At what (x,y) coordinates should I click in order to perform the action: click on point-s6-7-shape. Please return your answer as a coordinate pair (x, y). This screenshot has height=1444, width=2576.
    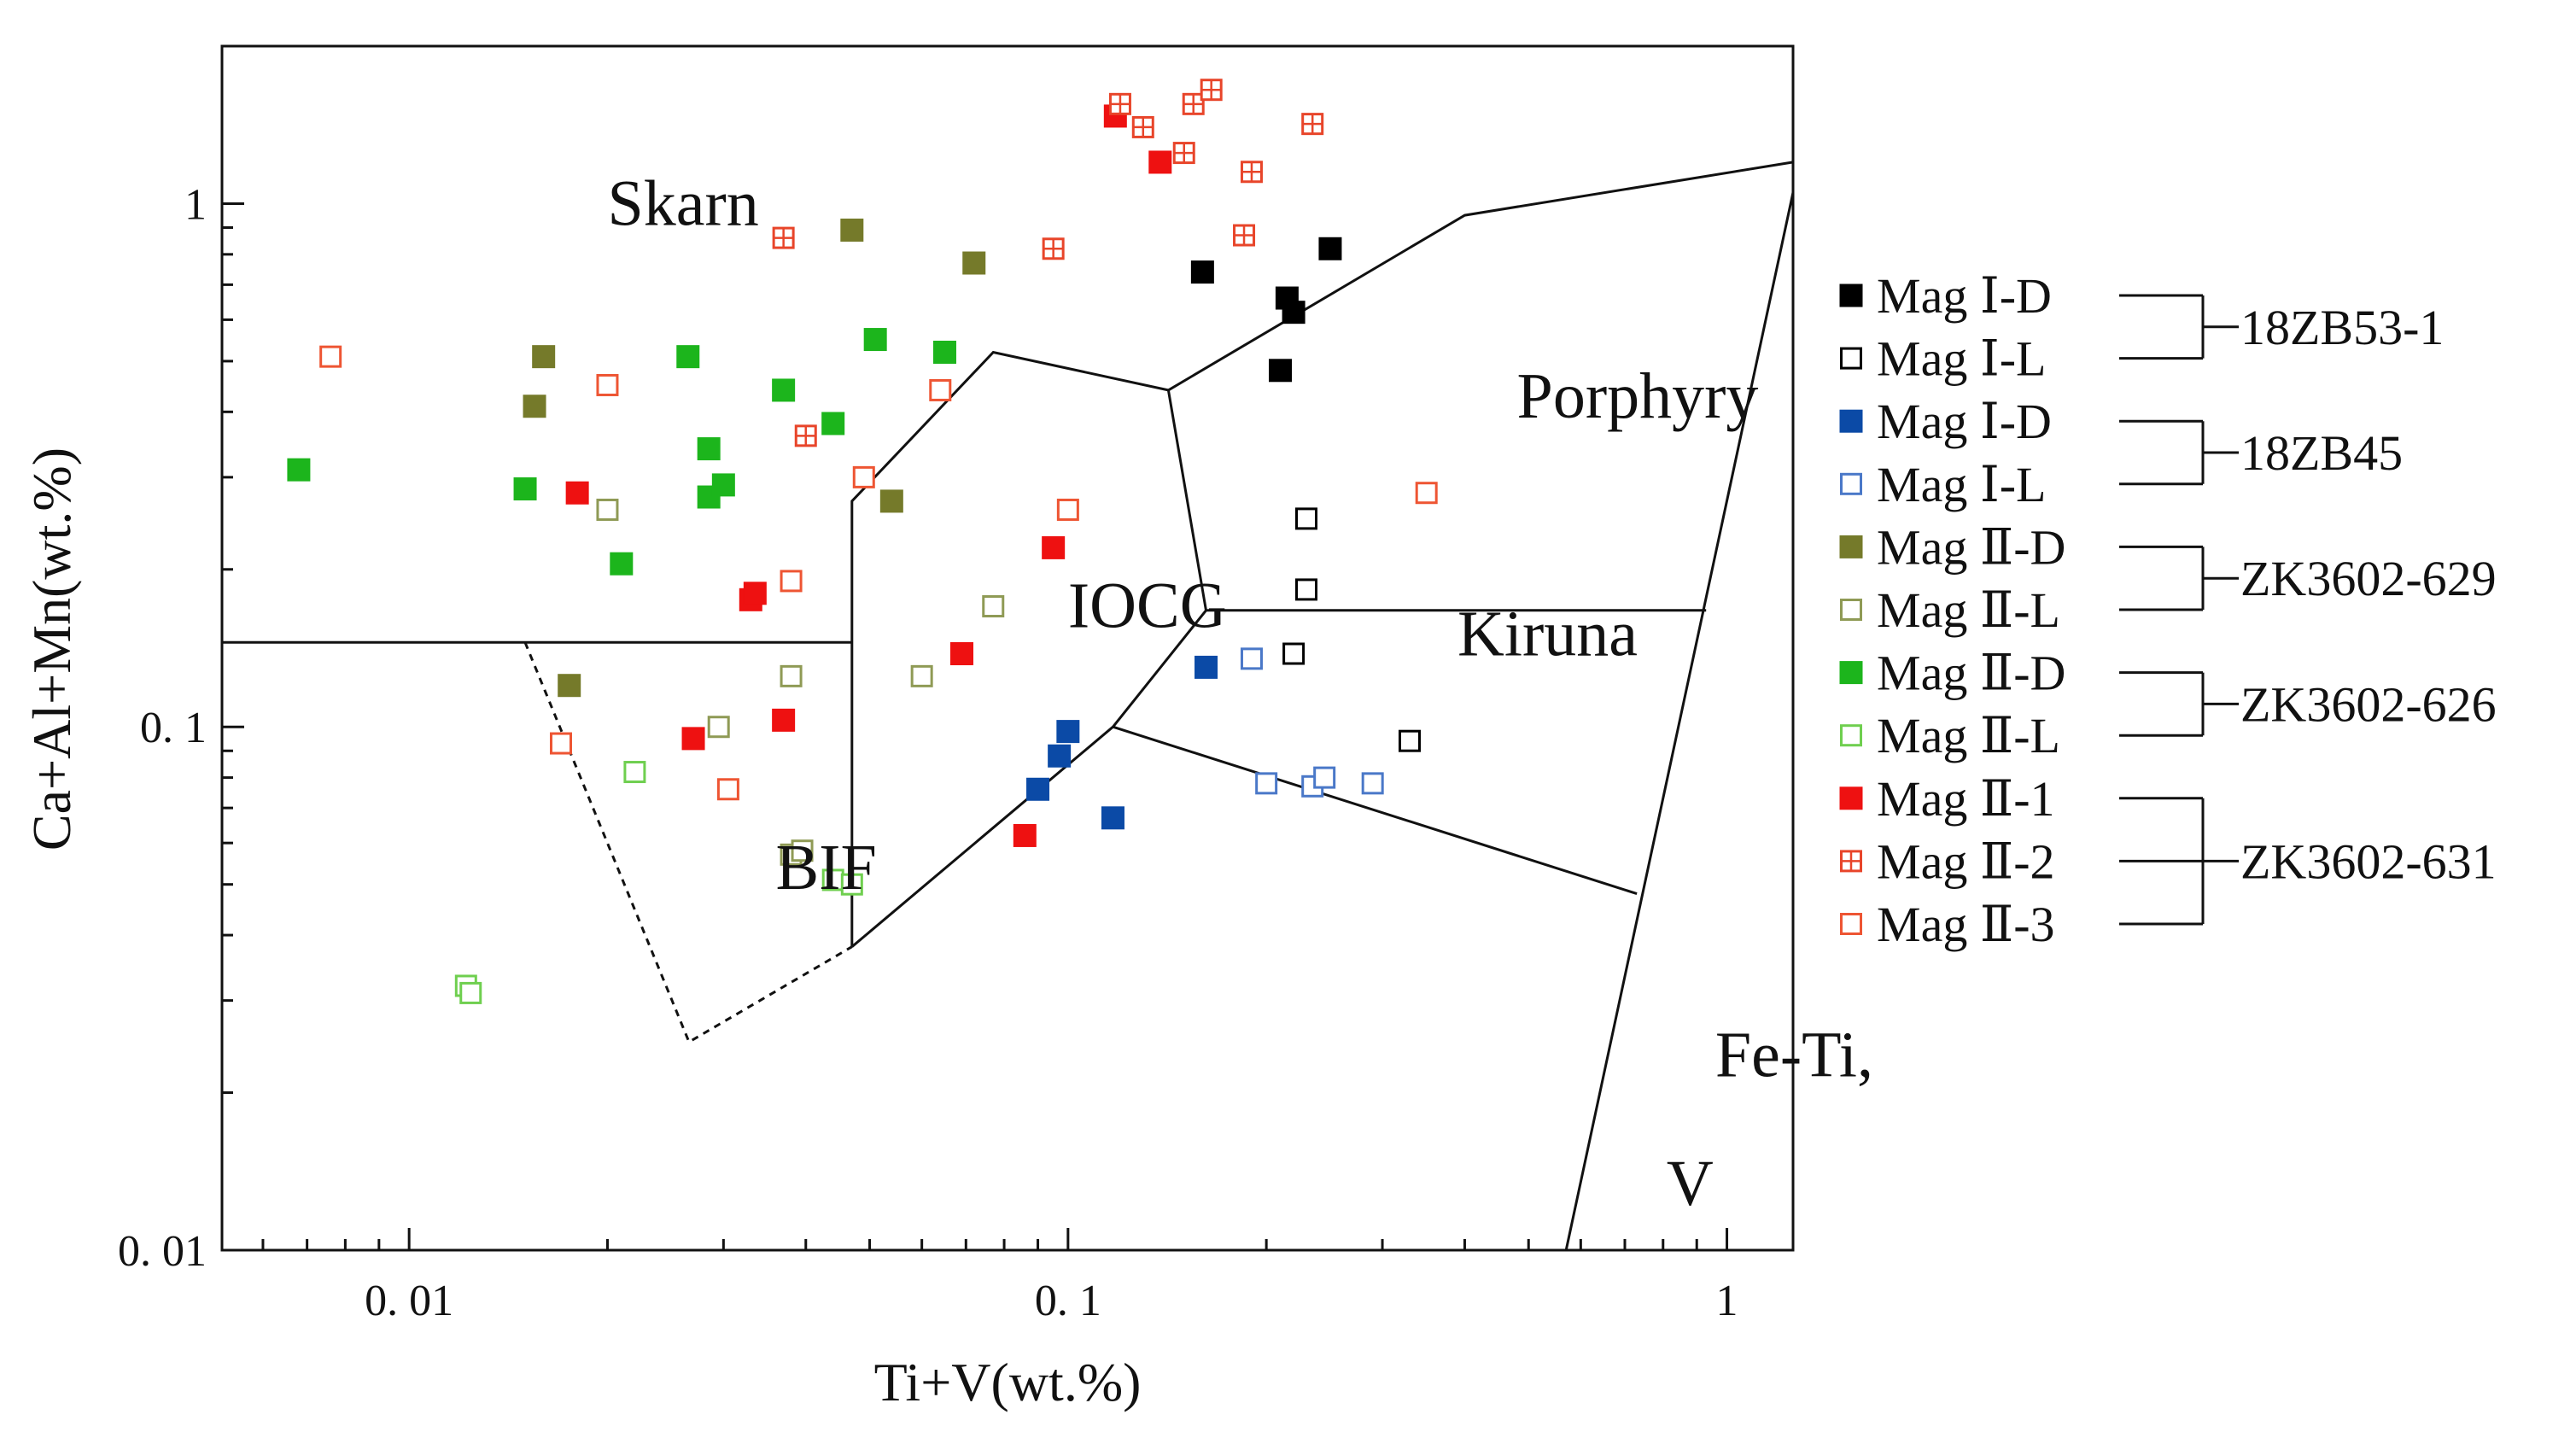
    Looking at the image, I should click on (784, 390).